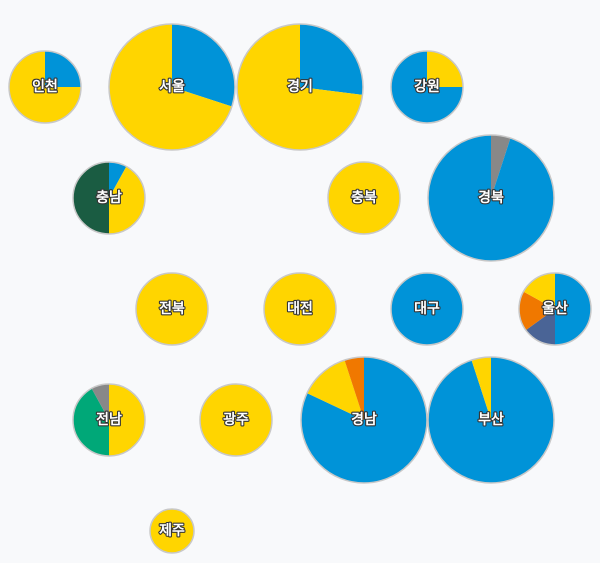  I want to click on region-label: 충북, so click(364, 198).